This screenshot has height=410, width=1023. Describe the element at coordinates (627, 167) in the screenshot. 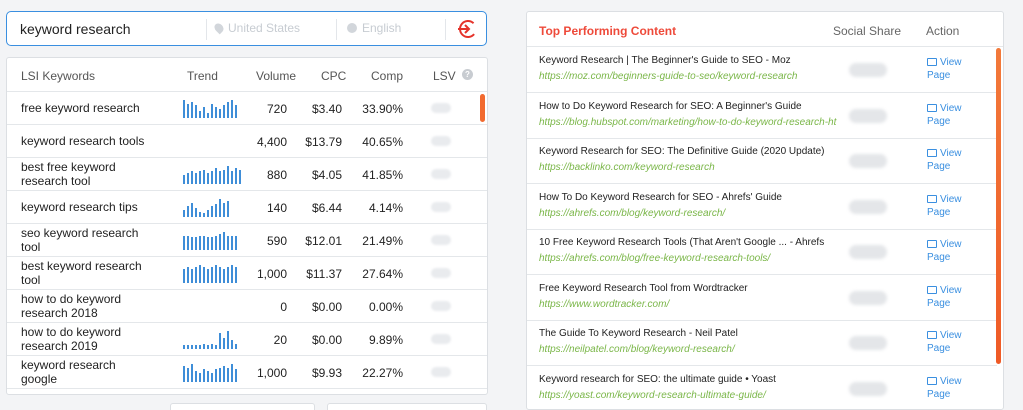

I see `content-url-link: https://backlinko.com/keyword-research` at that location.